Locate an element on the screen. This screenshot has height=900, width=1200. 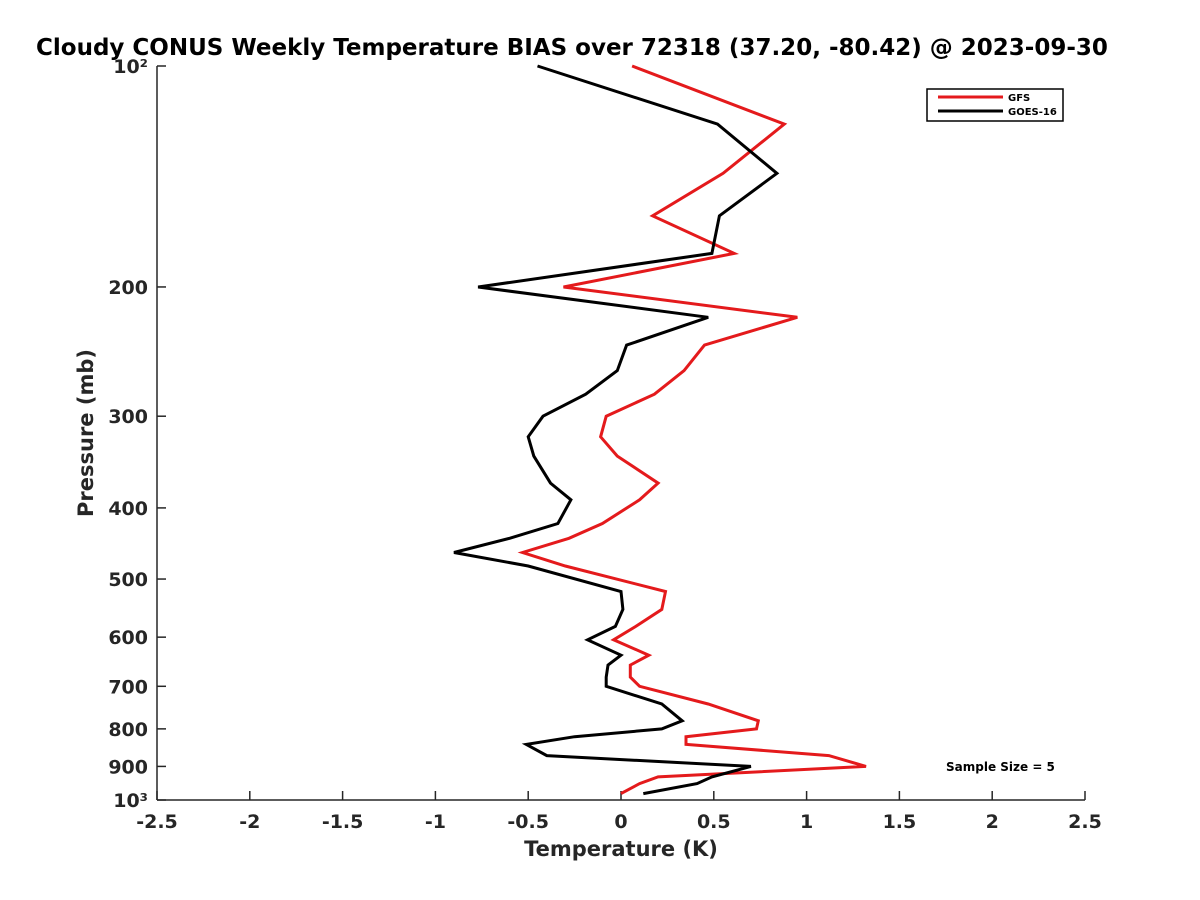
legend: GFS GOES-16 is located at coordinates (995, 105).